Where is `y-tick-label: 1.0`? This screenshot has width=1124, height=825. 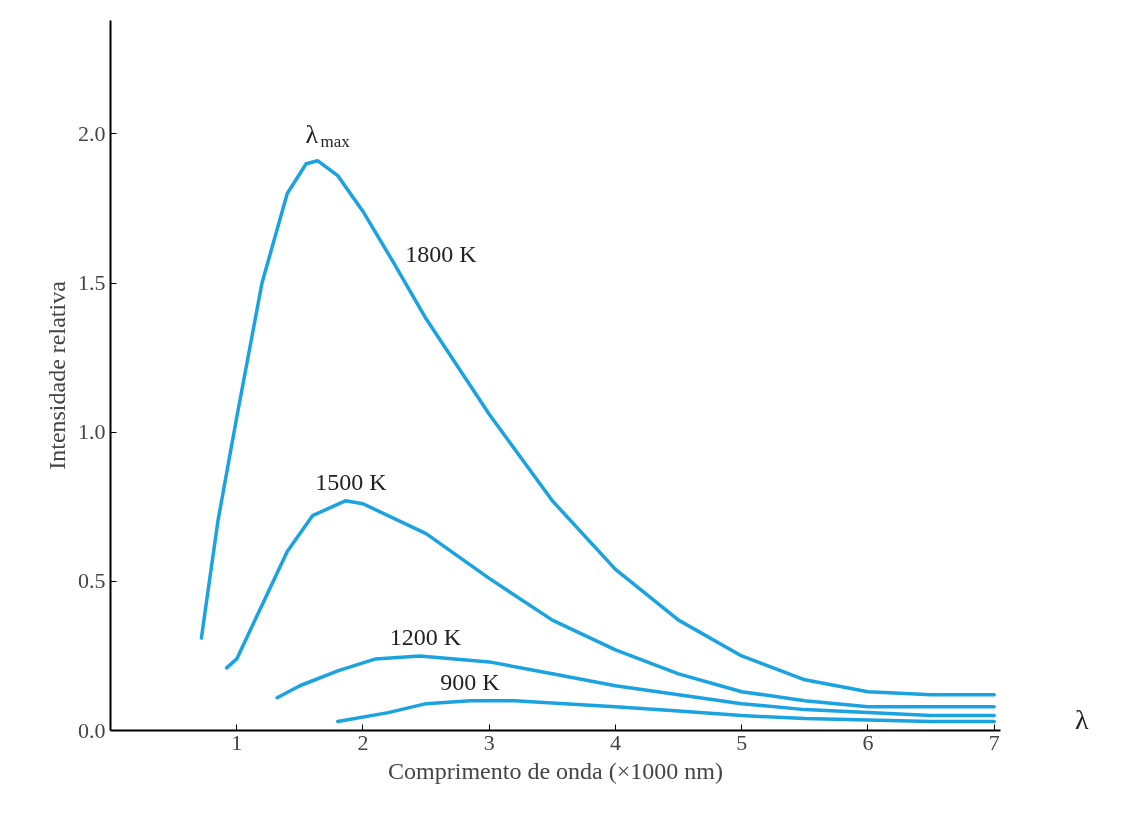
y-tick-label: 1.0 is located at coordinates (92, 432).